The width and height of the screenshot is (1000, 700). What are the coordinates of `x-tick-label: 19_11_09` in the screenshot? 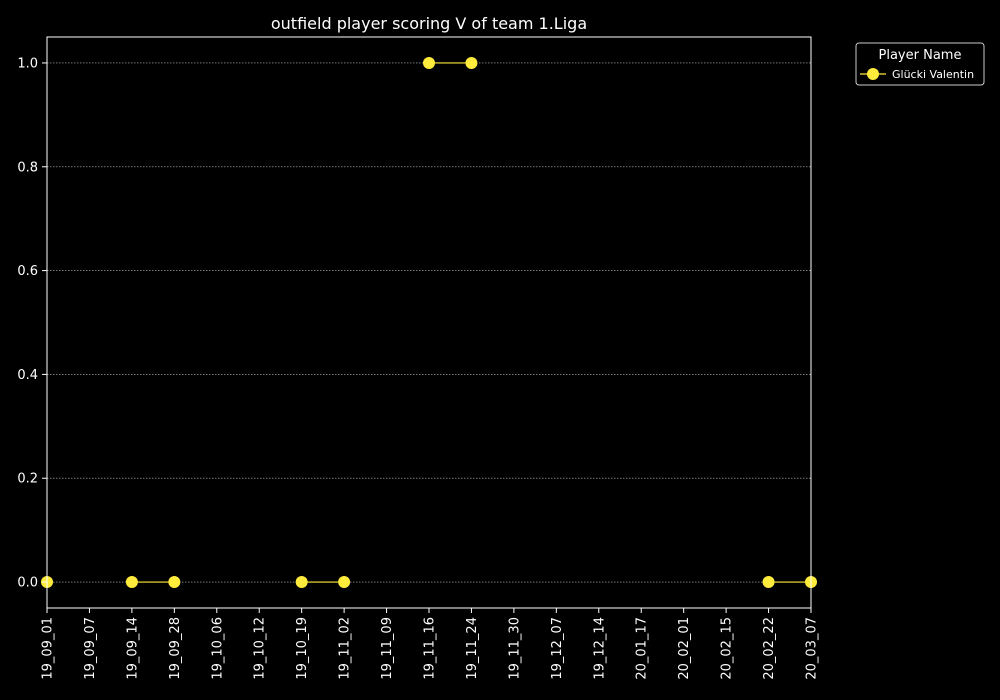 It's located at (387, 648).